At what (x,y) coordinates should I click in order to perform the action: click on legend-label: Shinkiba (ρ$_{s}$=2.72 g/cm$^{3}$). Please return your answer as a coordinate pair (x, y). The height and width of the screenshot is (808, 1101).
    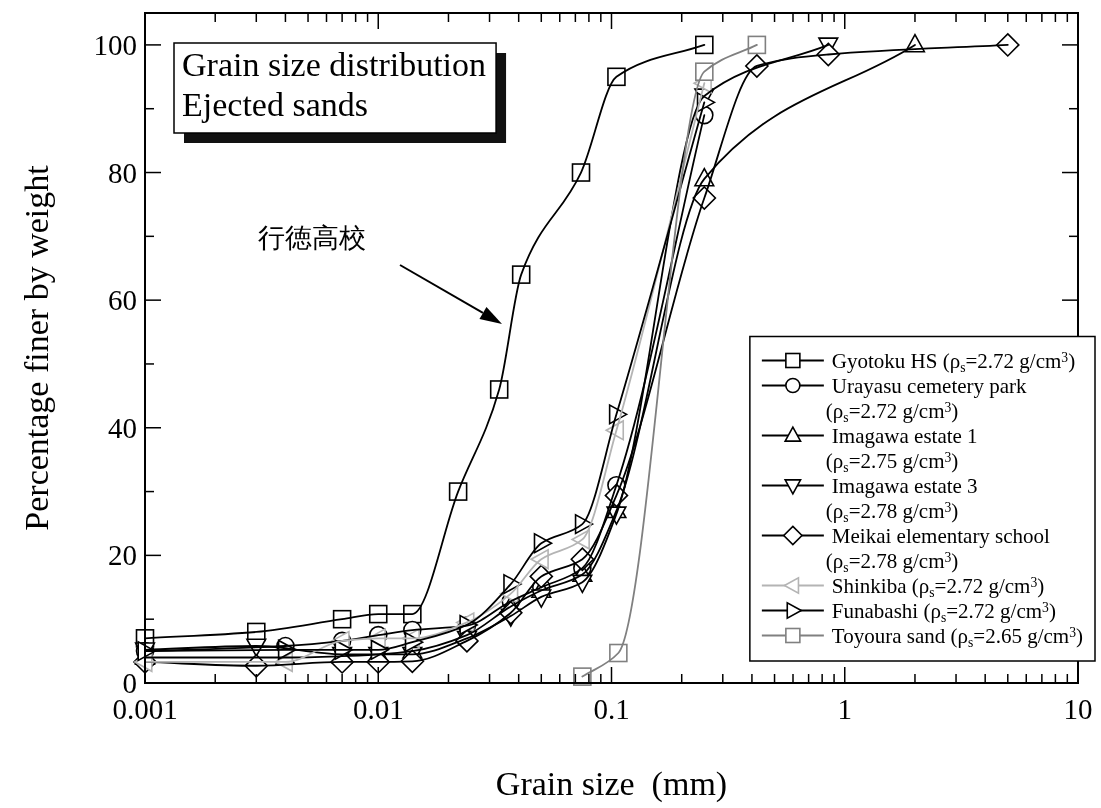
    Looking at the image, I should click on (938, 586).